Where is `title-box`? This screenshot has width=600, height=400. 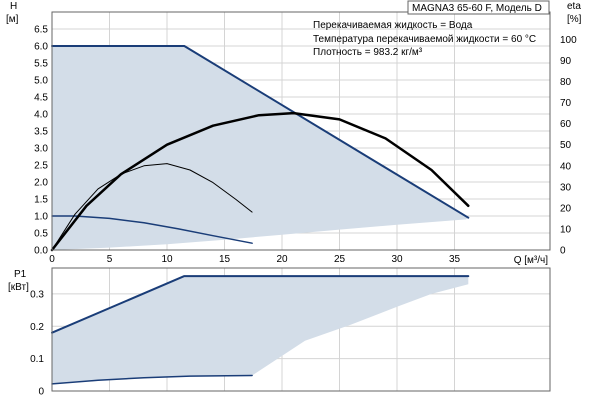
title-box is located at coordinates (478, 7).